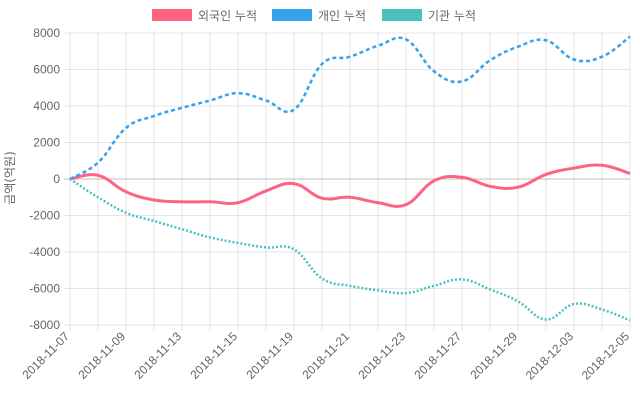 The width and height of the screenshot is (640, 400). Describe the element at coordinates (44, 179) in the screenshot. I see `y-axis-ticks: 8000 6000 4000 2000 0 -2000 -4000 -6000 -8000` at that location.